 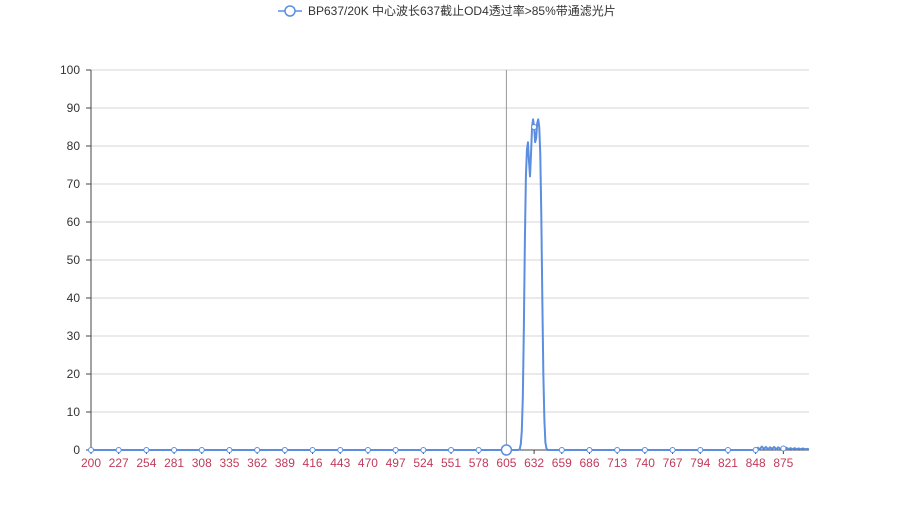 What do you see at coordinates (451, 463) in the screenshot?
I see `x-tick-label: 551` at bounding box center [451, 463].